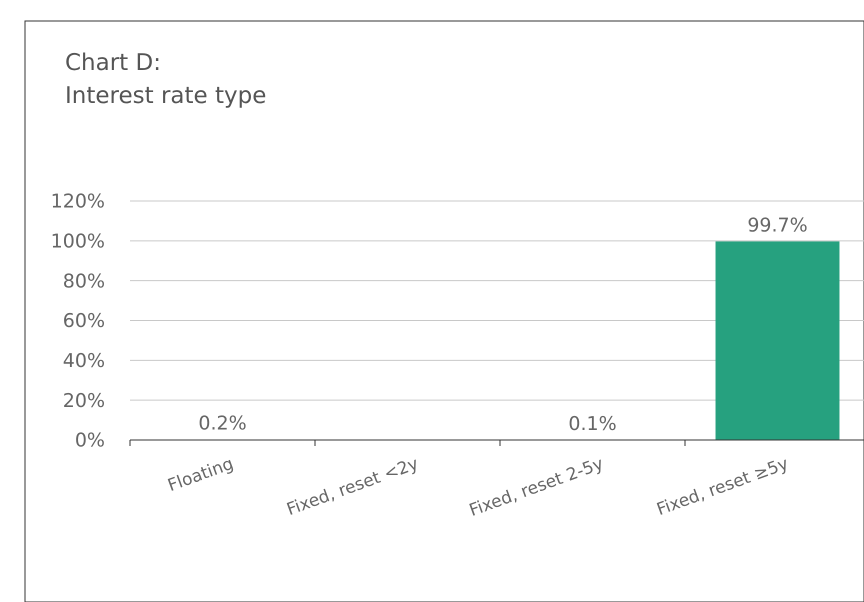 The image size is (864, 602). What do you see at coordinates (83, 321) in the screenshot?
I see `y-tick-label: 60%` at bounding box center [83, 321].